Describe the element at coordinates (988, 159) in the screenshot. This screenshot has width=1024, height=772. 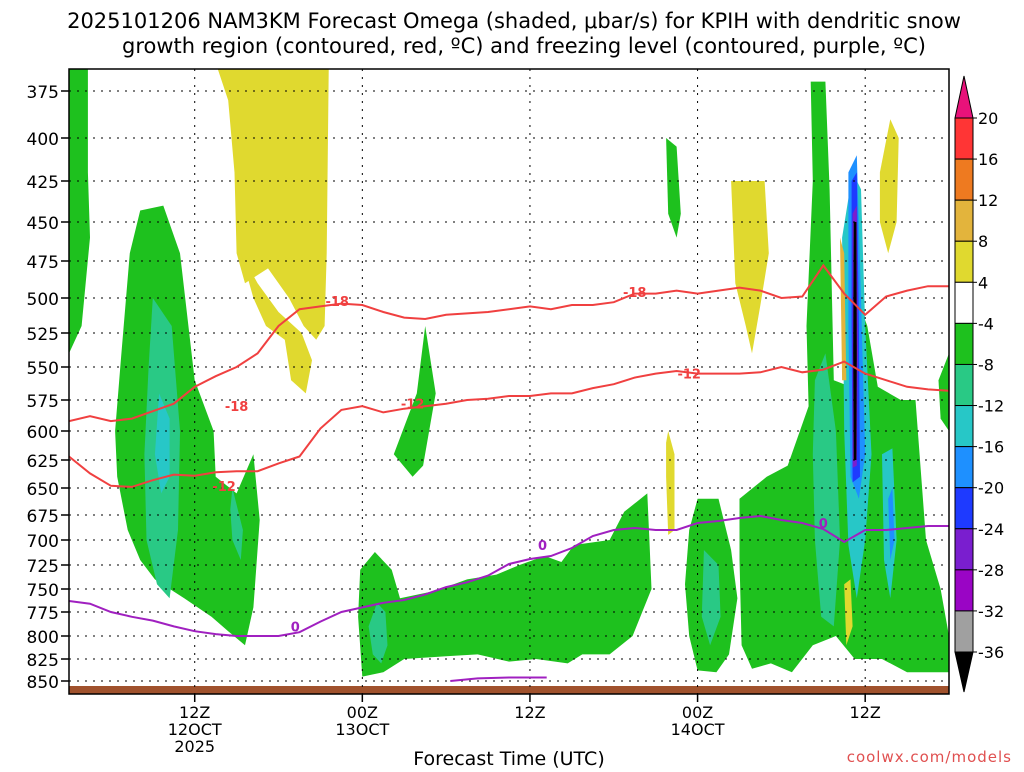
I see `colorbar-label-1: 16` at that location.